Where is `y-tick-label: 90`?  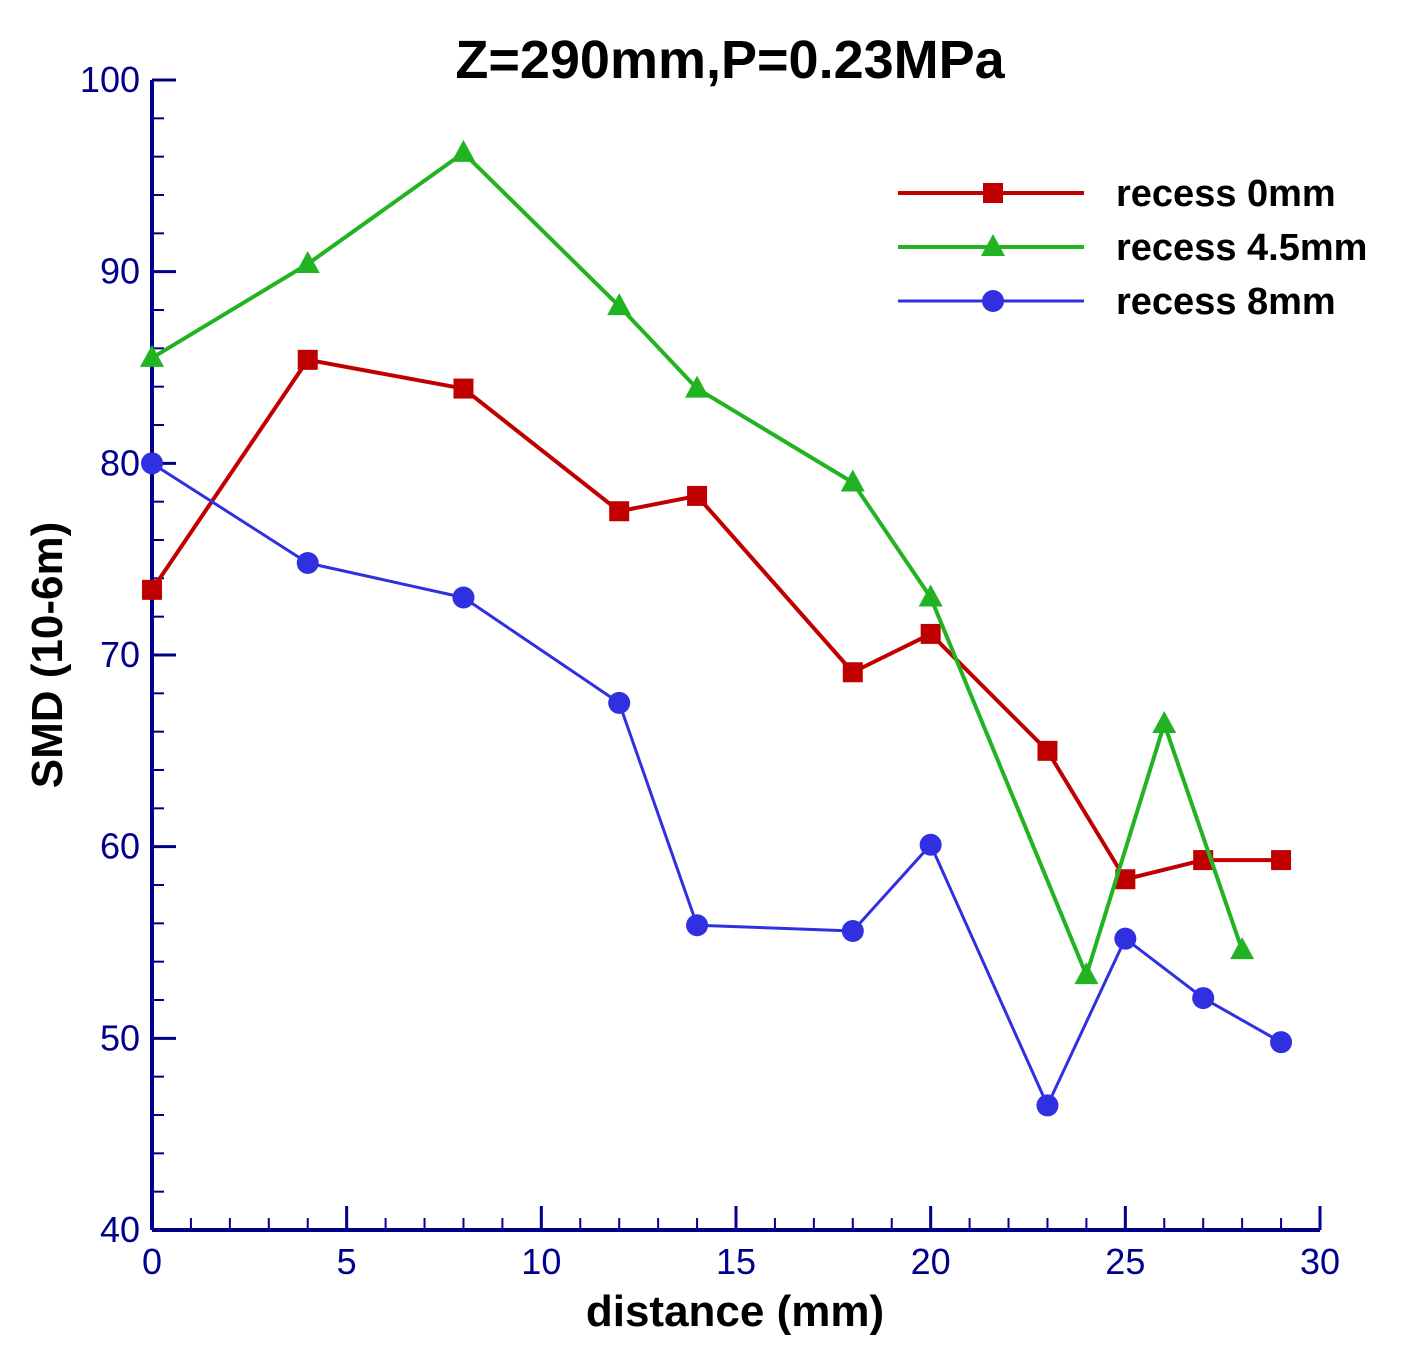 y-tick-label: 90 is located at coordinates (120, 271).